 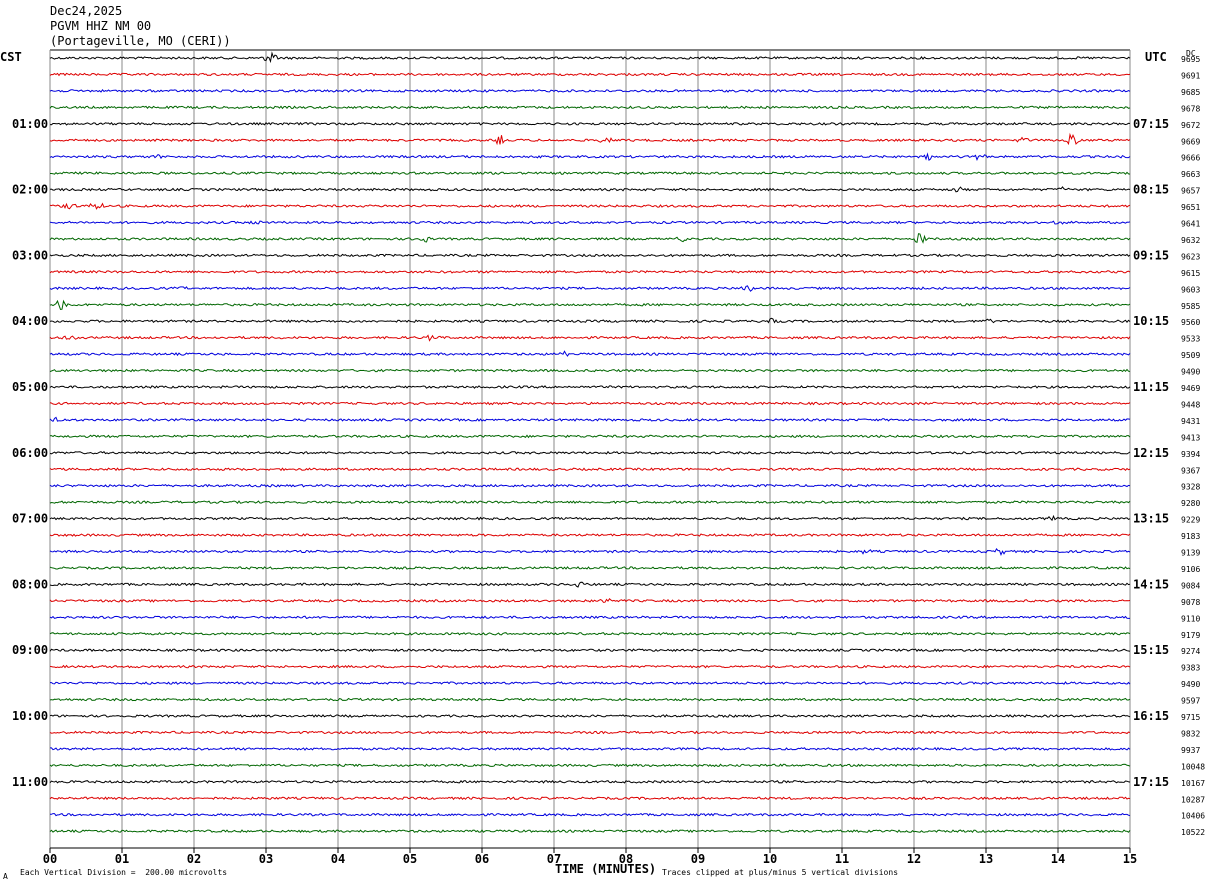 What do you see at coordinates (1190, 701) in the screenshot?
I see `dc-offset-label: 9597` at bounding box center [1190, 701].